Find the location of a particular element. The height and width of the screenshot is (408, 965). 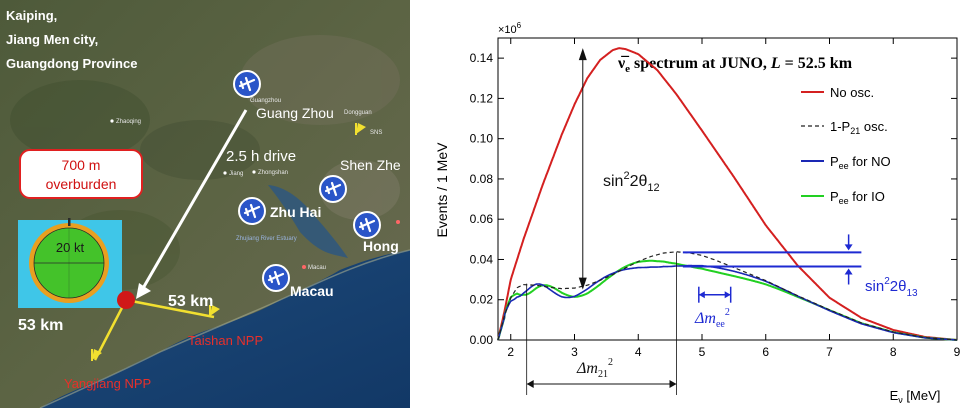

y-tick-label: 0.04 is located at coordinates (482, 259).